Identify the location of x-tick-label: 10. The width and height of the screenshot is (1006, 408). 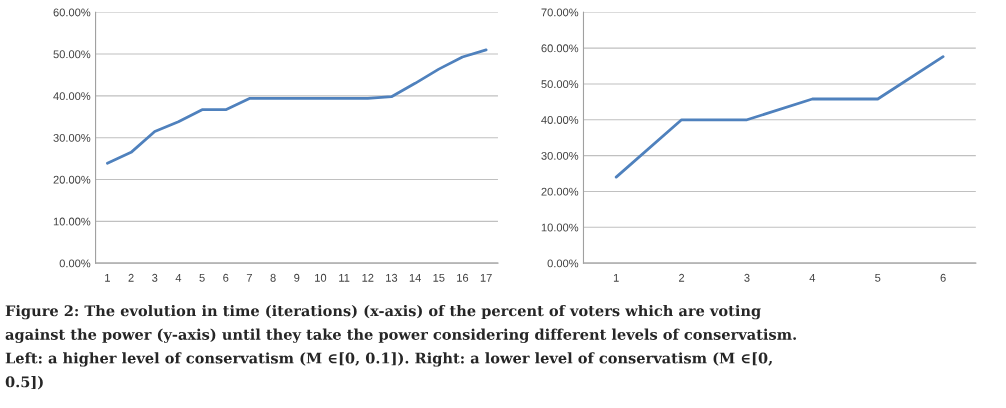
(321, 277).